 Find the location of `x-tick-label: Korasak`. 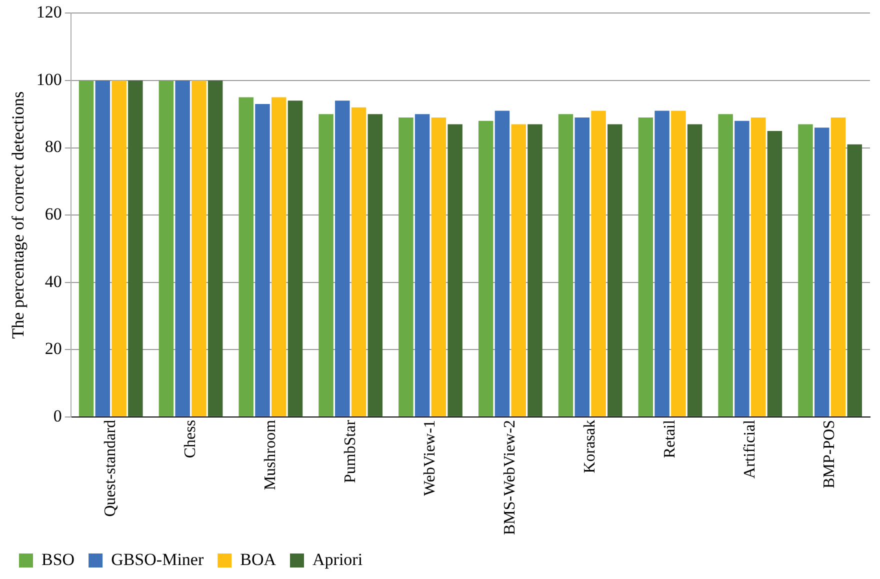

x-tick-label: Korasak is located at coordinates (590, 447).